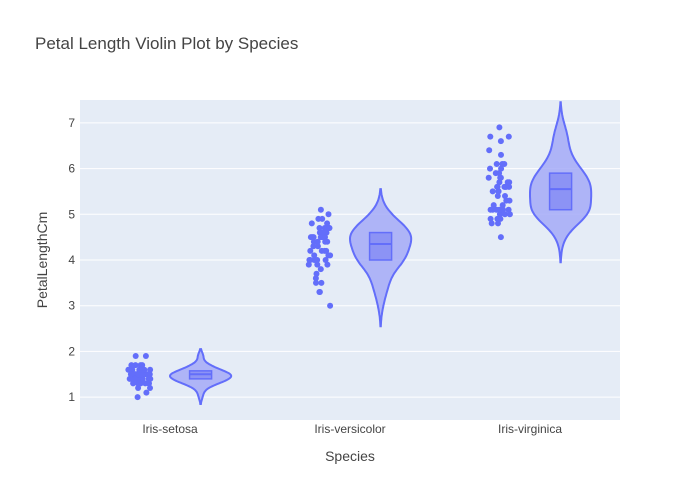 The image size is (700, 500). I want to click on x-tick-label: Iris-versicolor, so click(349, 429).